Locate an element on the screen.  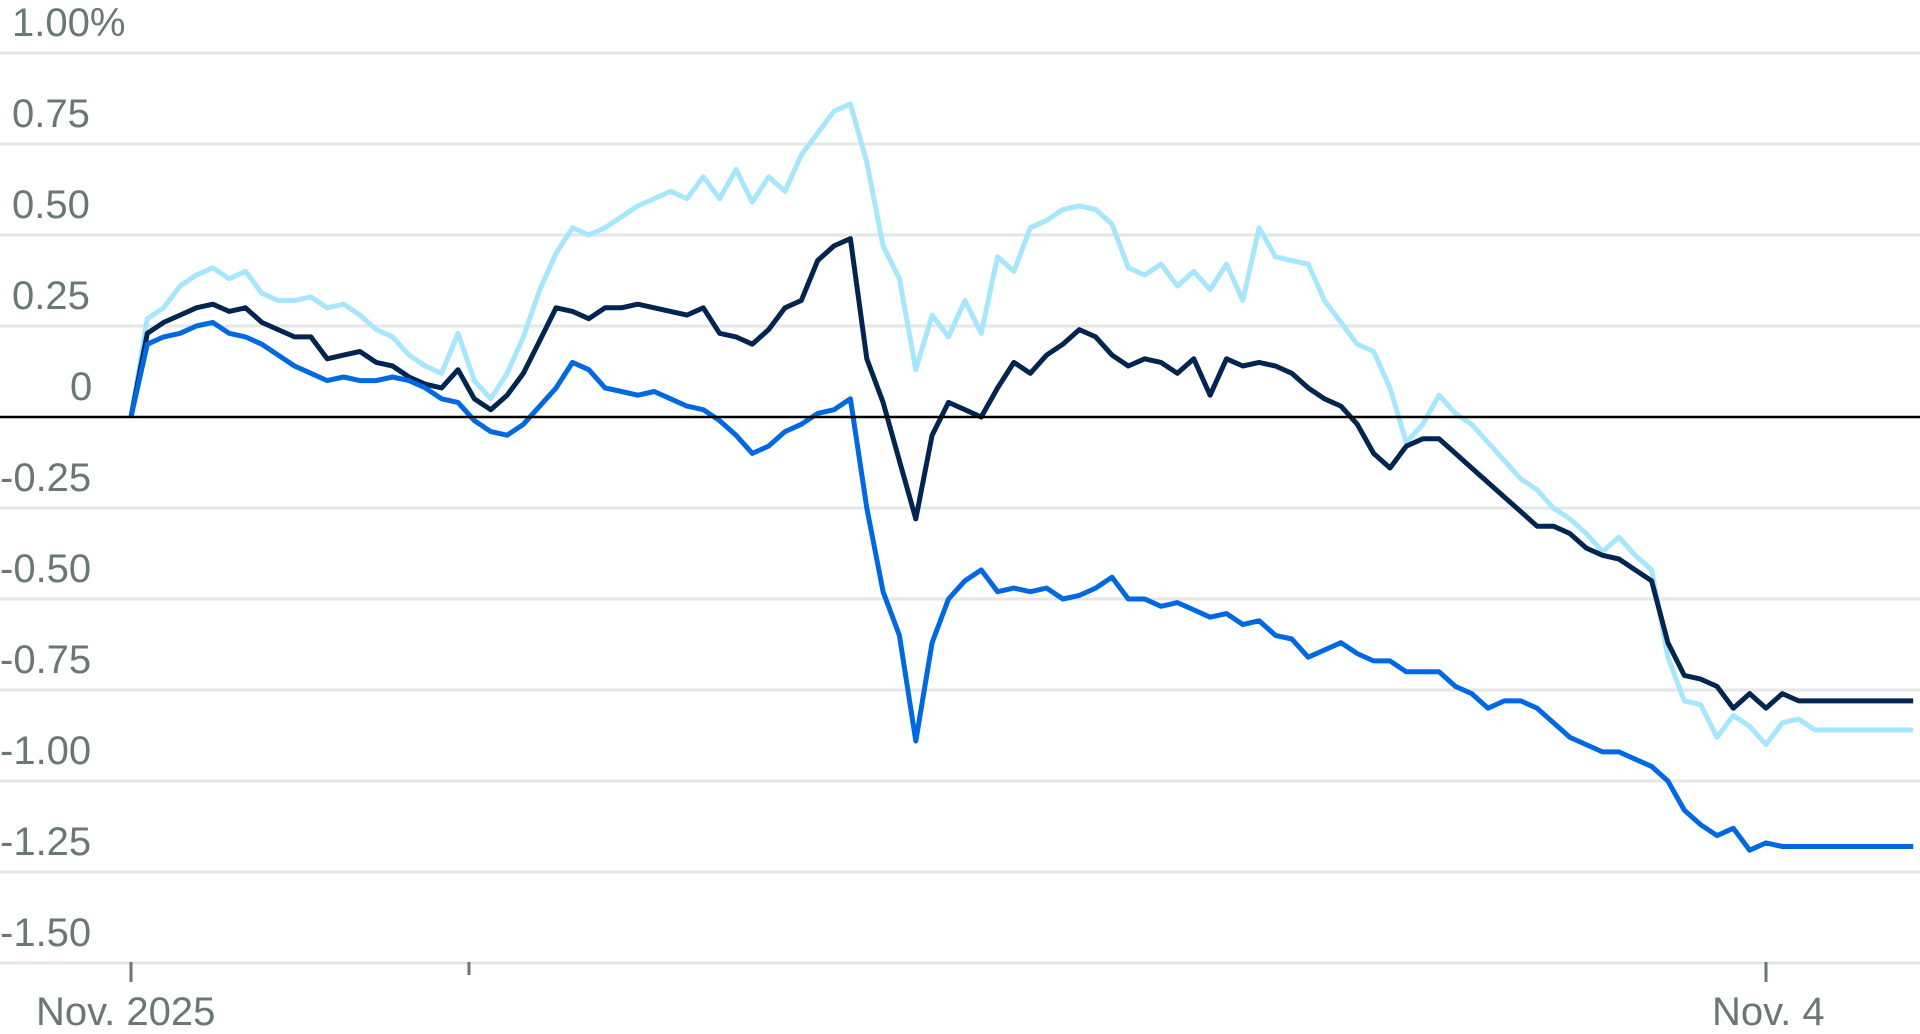
y-tick-label: -1.25 is located at coordinates (46, 842).